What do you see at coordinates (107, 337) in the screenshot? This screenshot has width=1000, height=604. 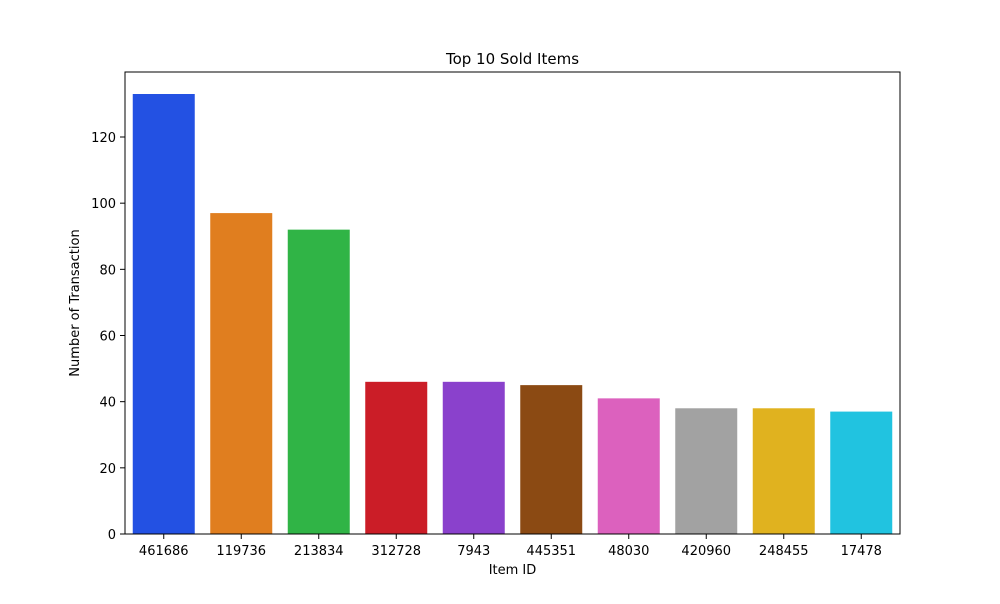 I see `y-tick-label: 60` at bounding box center [107, 337].